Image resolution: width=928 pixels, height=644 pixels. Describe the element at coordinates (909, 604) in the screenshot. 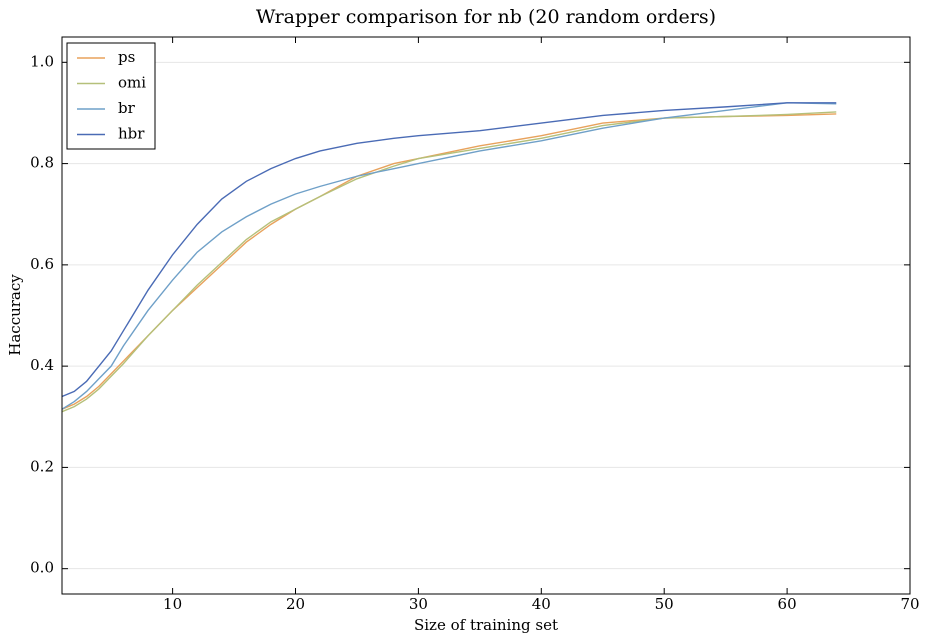

I see `x-tick-label: 70` at that location.